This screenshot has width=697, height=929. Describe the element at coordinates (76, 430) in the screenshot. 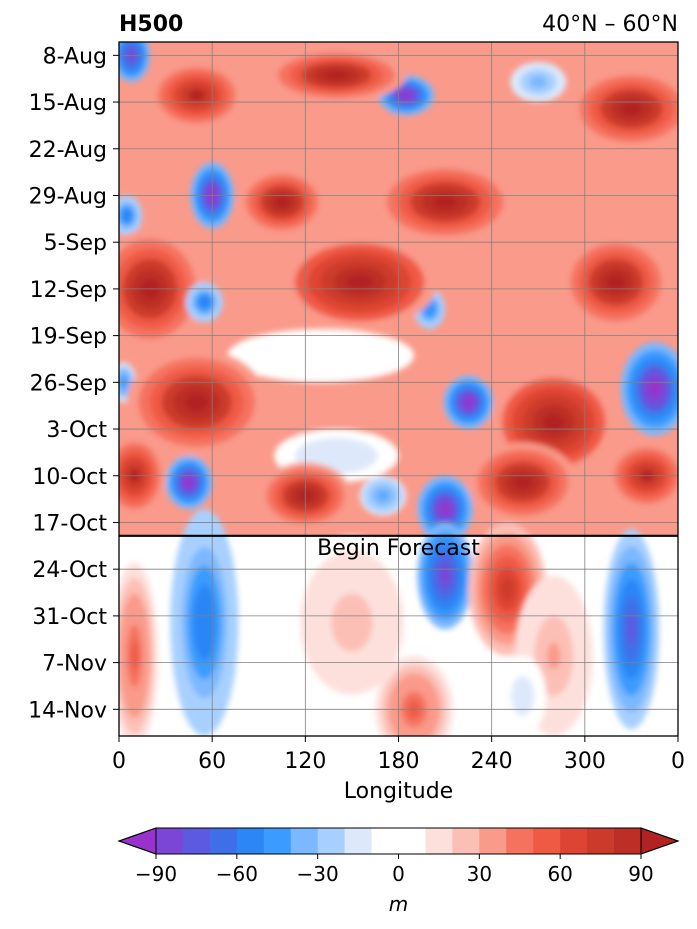

I see `y-tick-label: 3-Oct` at that location.